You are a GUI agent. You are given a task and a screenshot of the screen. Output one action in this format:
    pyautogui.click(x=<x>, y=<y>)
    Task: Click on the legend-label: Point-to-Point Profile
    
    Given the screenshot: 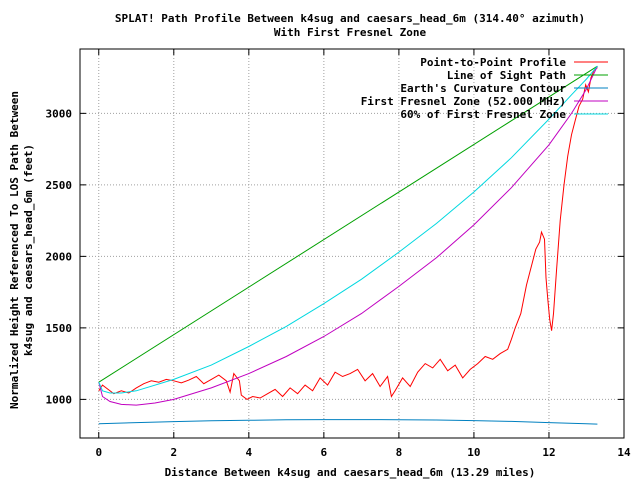 What is the action you would take?
    pyautogui.click(x=493, y=62)
    